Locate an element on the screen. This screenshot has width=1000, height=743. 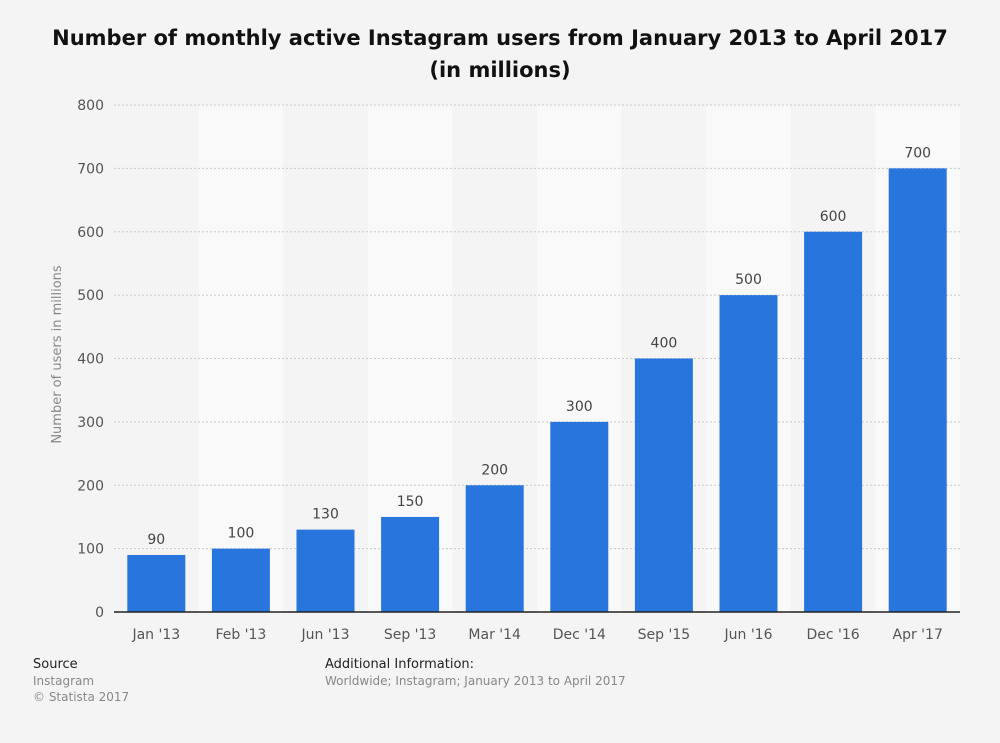
data-label: 500 is located at coordinates (748, 280).